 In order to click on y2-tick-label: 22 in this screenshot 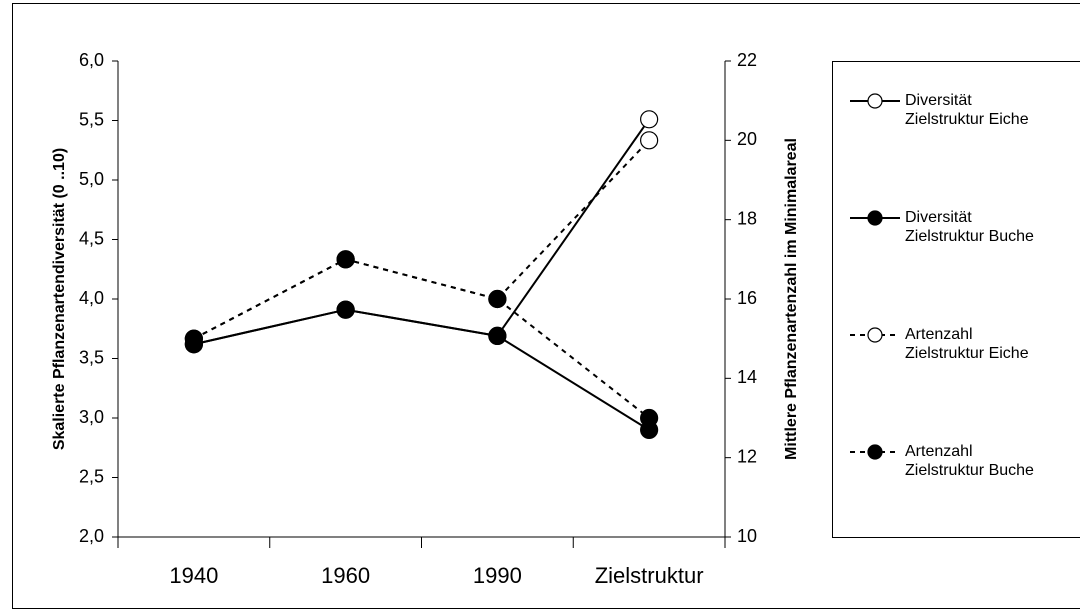, I will do `click(747, 60)`.